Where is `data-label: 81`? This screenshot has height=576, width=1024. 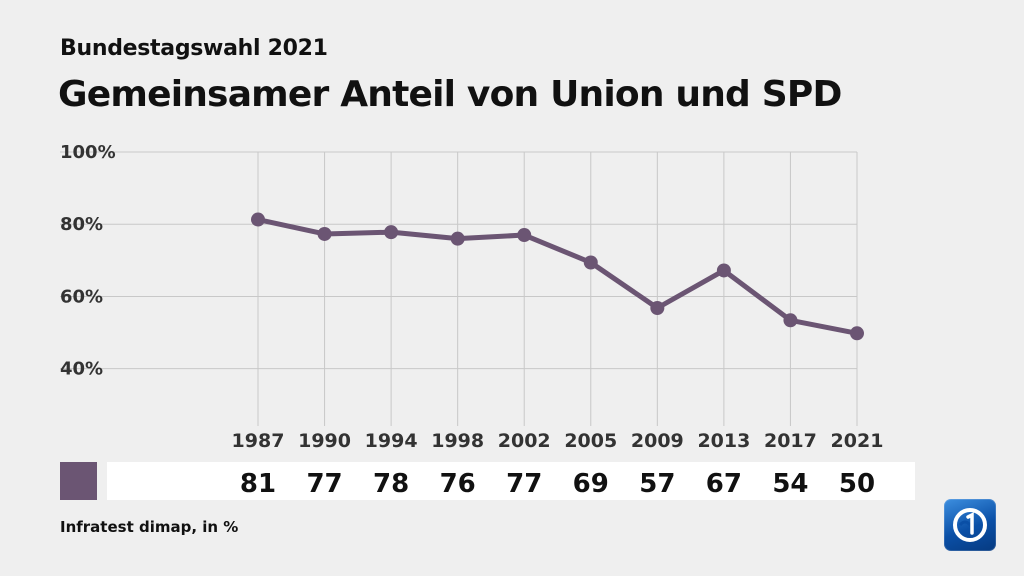 data-label: 81 is located at coordinates (258, 484).